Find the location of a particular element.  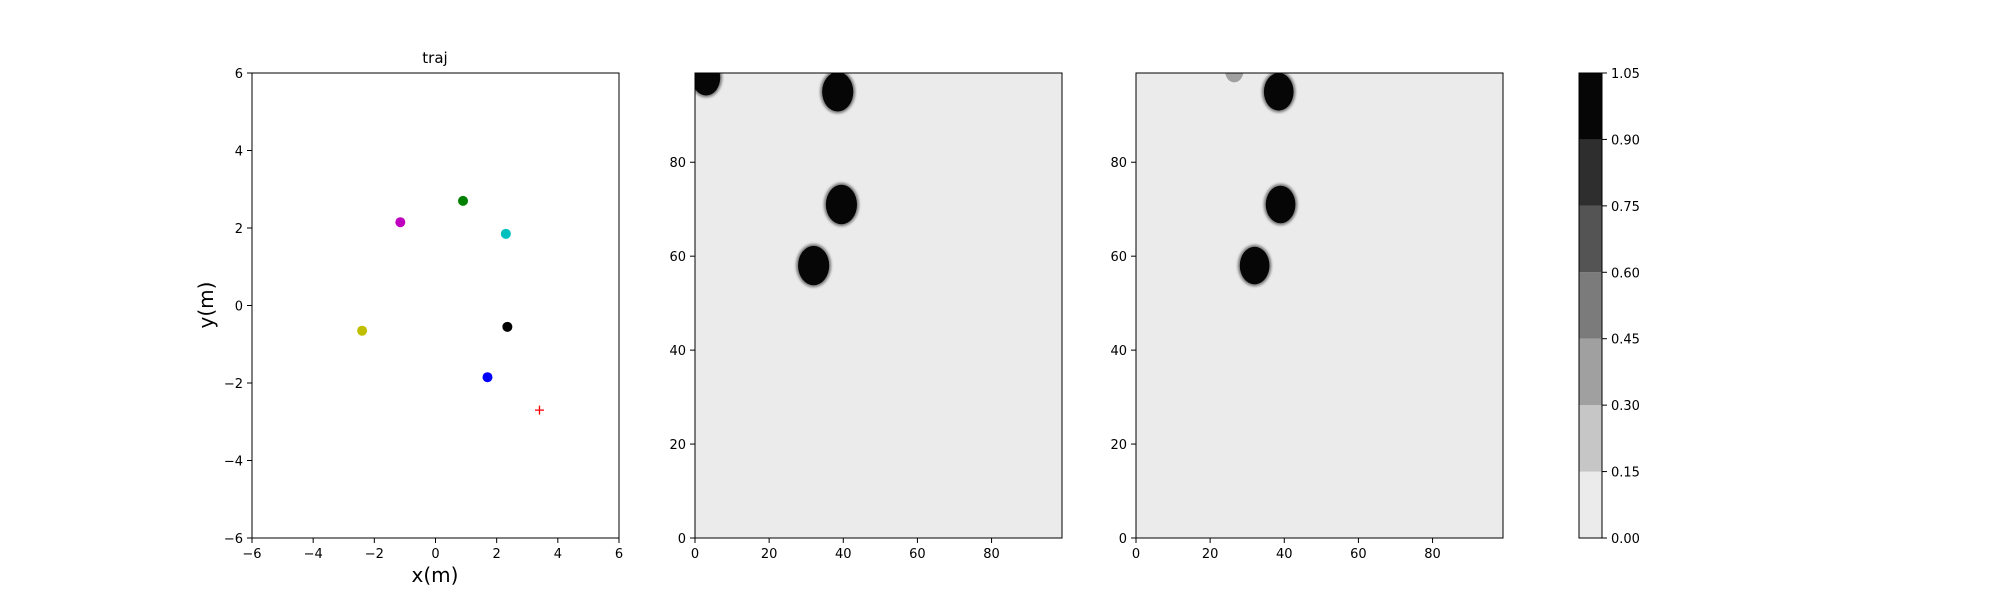

traj-y-axis-label: y(m) is located at coordinates (206, 305).